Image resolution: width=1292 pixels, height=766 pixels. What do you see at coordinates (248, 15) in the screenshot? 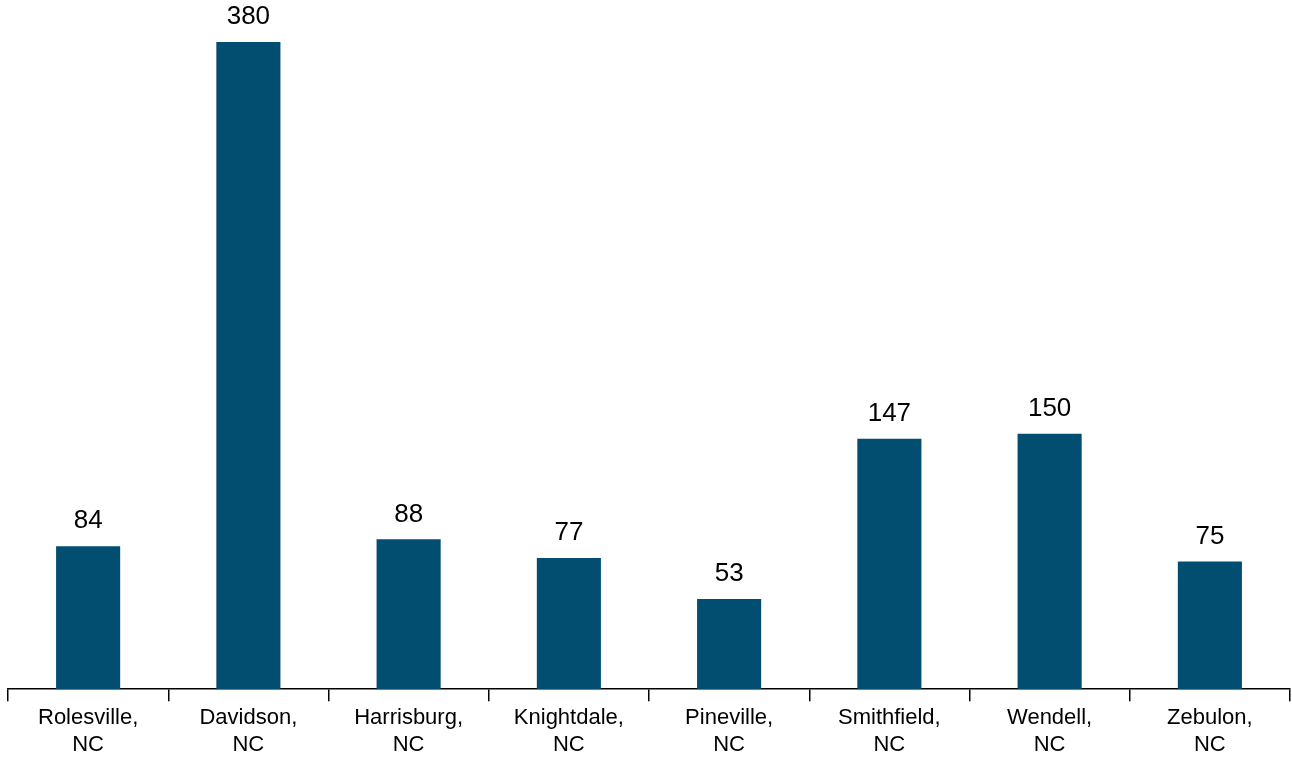
I see `data-label: 380` at bounding box center [248, 15].